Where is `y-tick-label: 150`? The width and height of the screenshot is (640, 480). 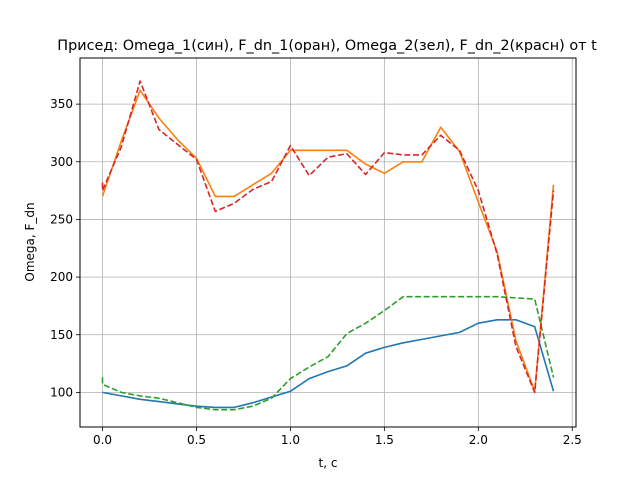 y-tick-label: 150 is located at coordinates (61, 335).